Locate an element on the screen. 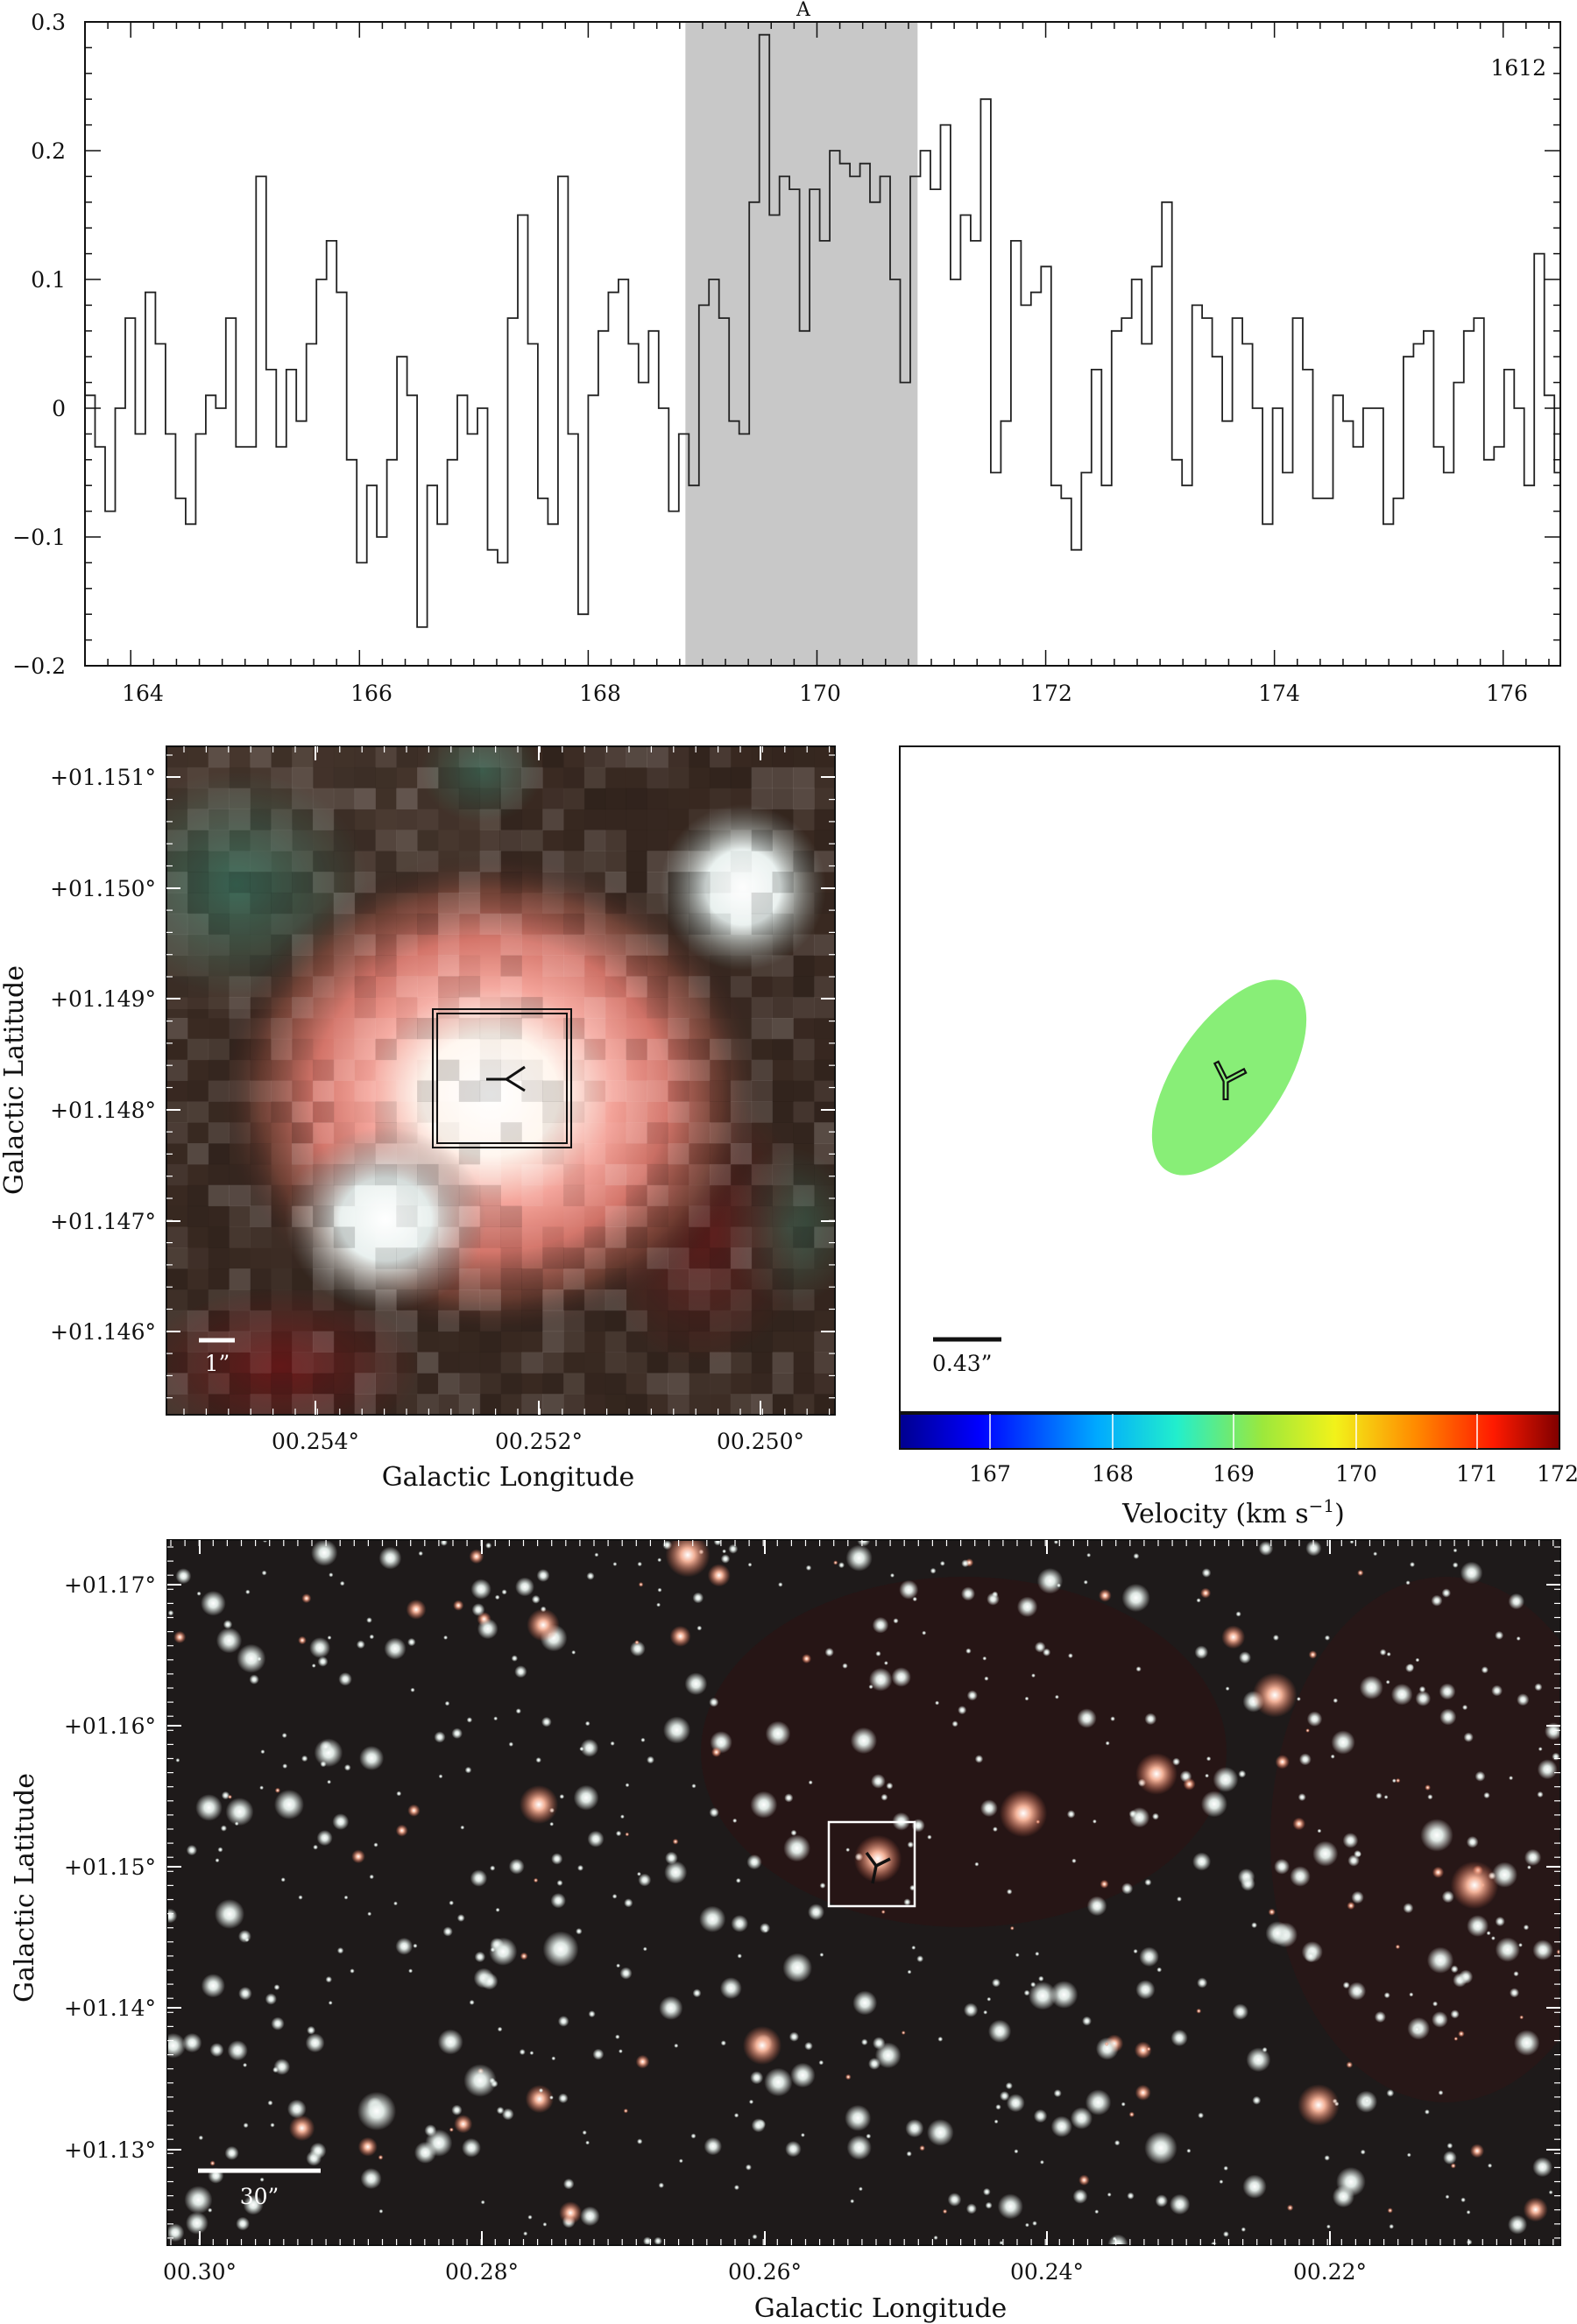 The image size is (1577, 2324). zoom-ticks is located at coordinates (501, 1080).